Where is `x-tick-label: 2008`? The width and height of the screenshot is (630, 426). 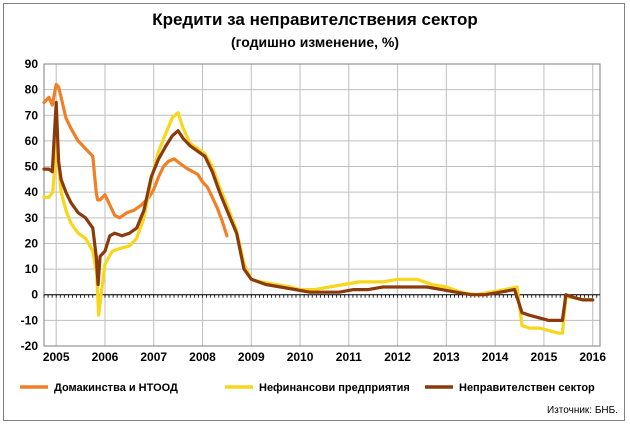 x-tick-label: 2008 is located at coordinates (202, 357).